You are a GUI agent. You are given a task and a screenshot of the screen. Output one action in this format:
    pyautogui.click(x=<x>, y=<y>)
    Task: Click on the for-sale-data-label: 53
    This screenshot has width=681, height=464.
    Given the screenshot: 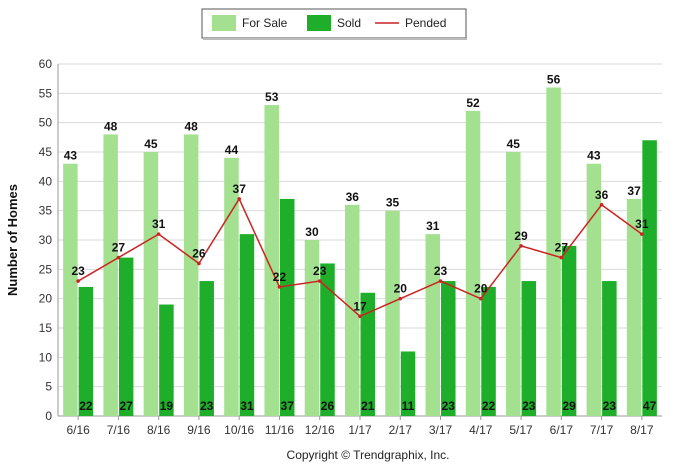 What is the action you would take?
    pyautogui.click(x=272, y=97)
    